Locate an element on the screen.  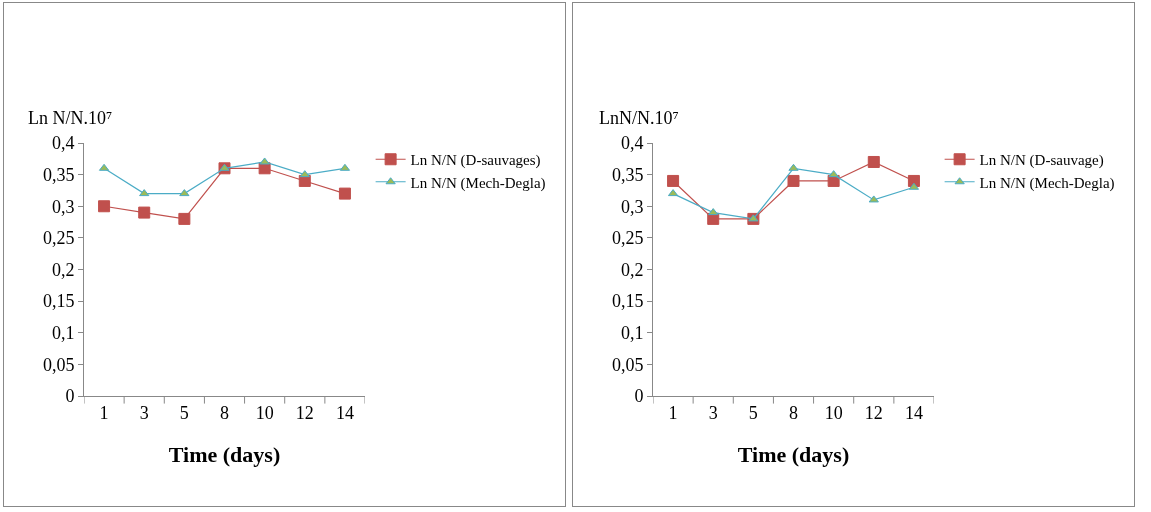
y-axis-title: Ln N/N.10⁷ is located at coordinates (70, 118).